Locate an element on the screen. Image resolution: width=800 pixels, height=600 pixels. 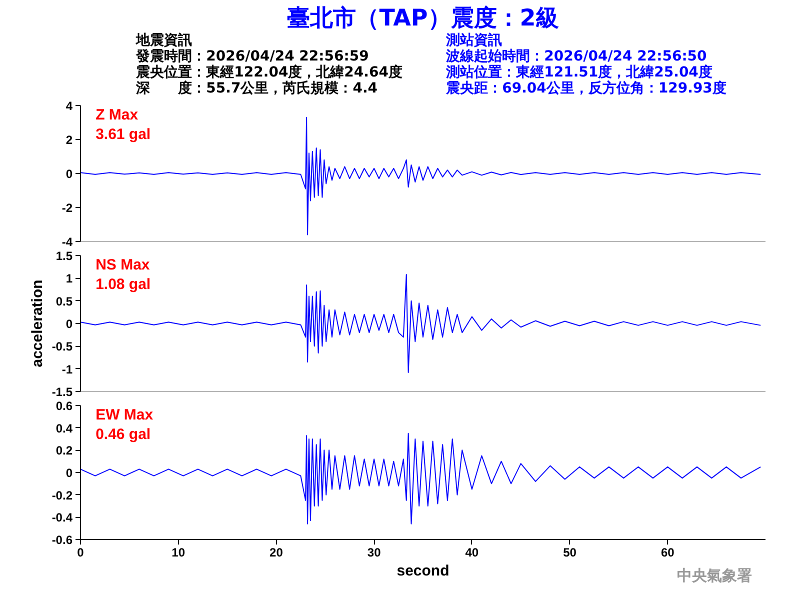
annotation: EW Max is located at coordinates (125, 415).